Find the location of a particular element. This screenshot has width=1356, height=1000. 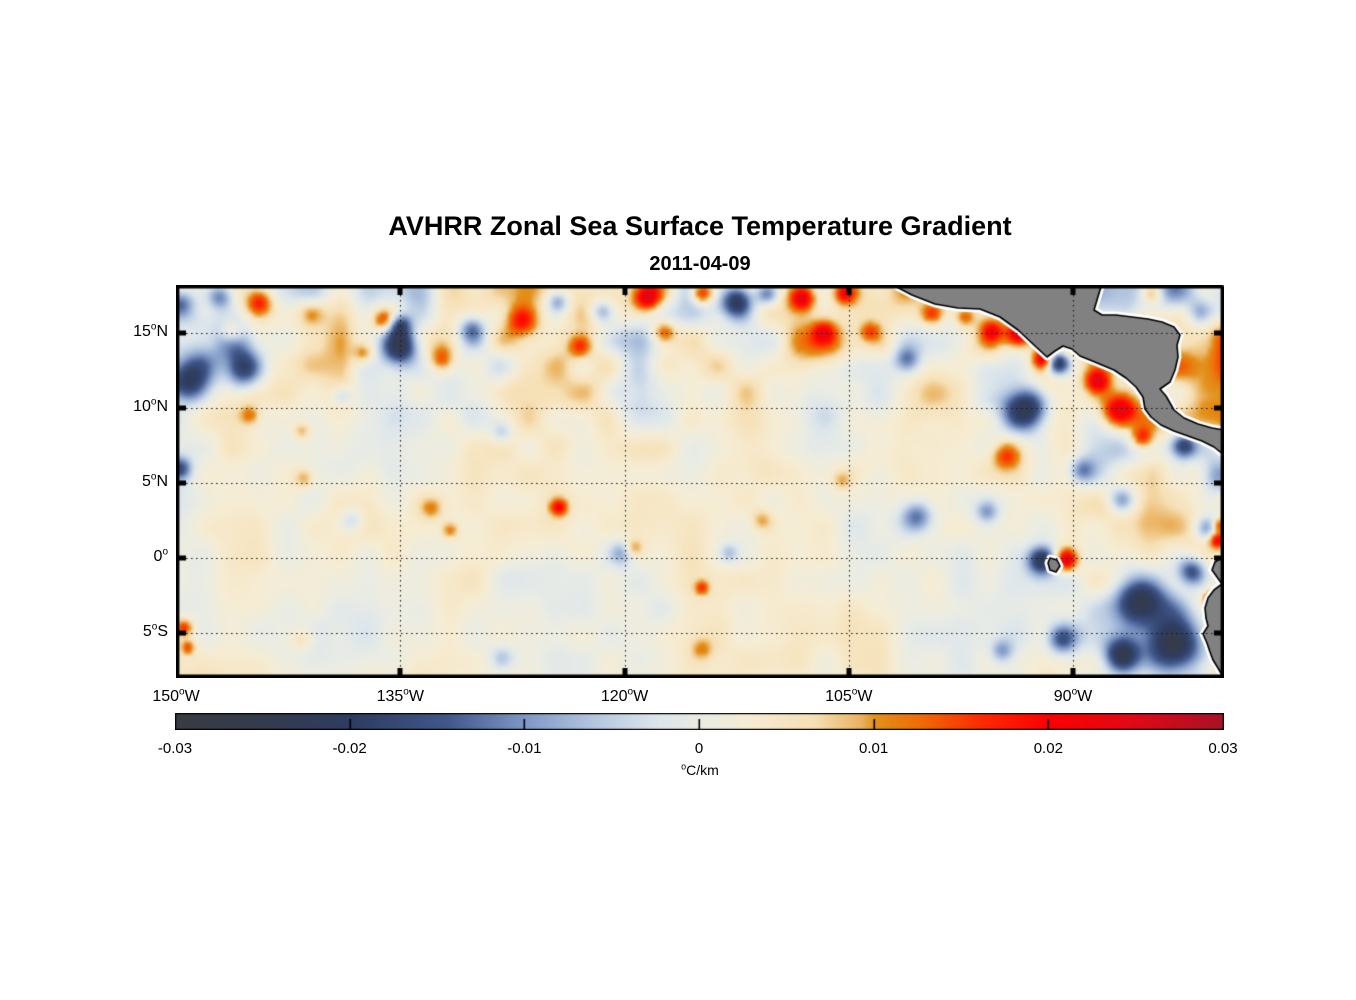

colorbar-tick-label: 0.02 is located at coordinates (1048, 748).